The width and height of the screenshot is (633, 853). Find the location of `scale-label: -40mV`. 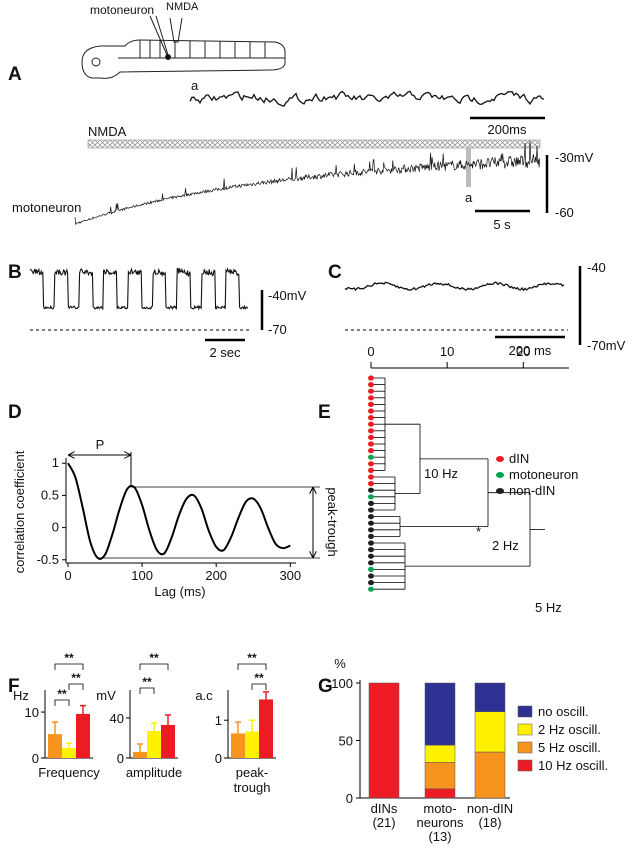

scale-label: -40mV is located at coordinates (287, 295).